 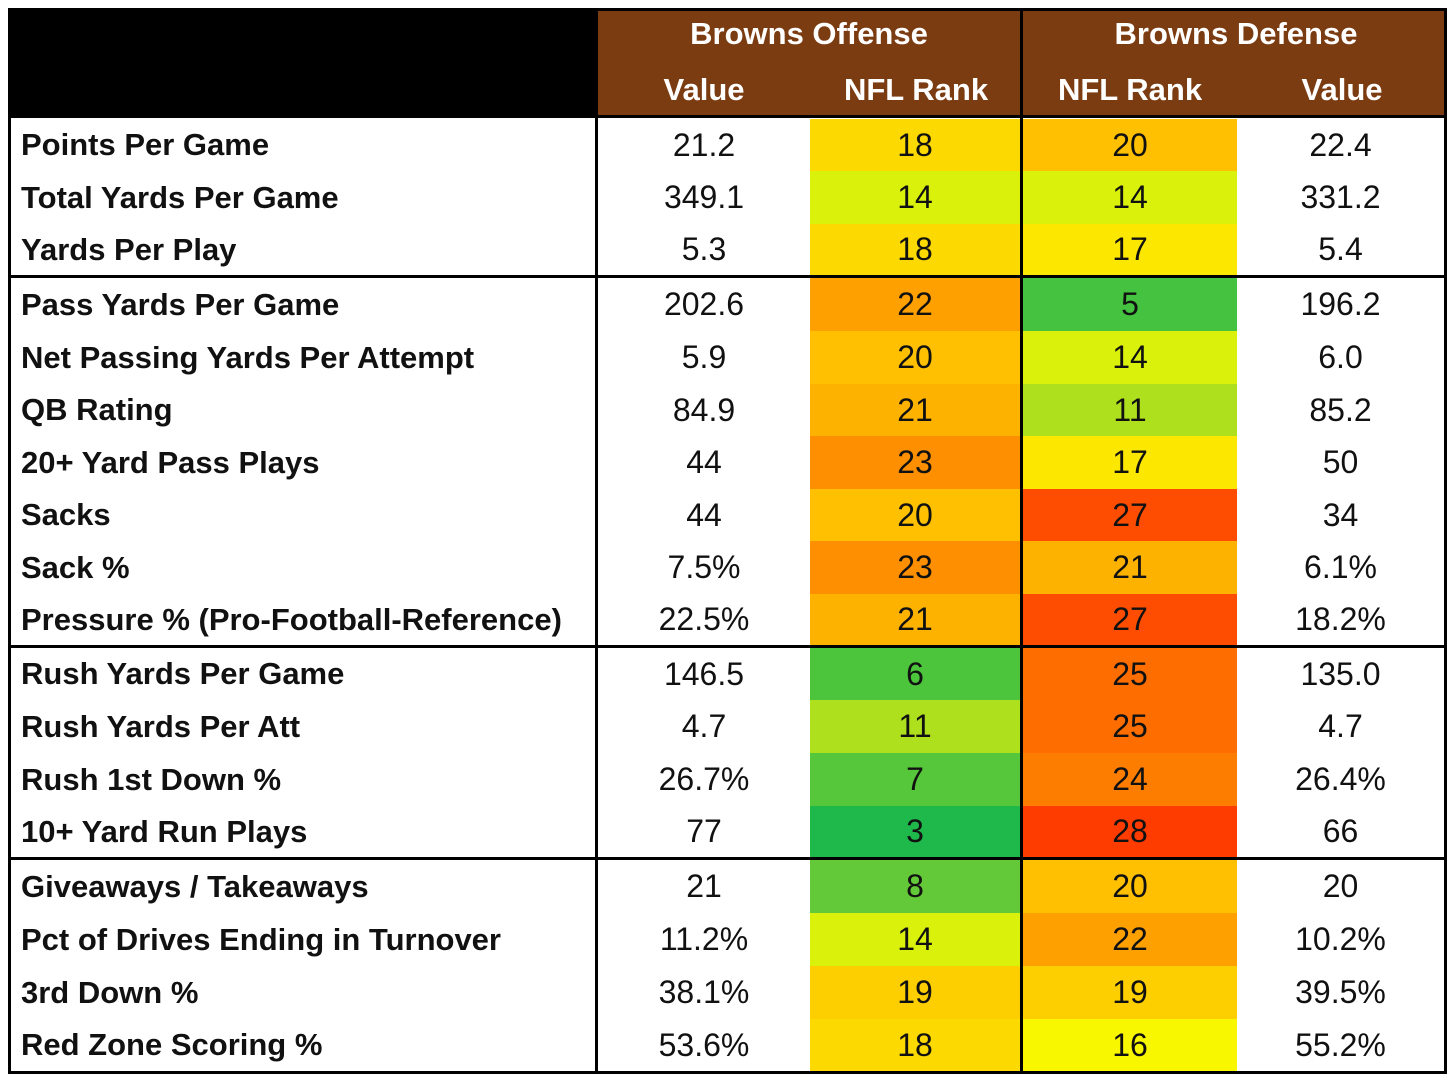 I want to click on defense-value: 39.5%, so click(x=1340, y=992).